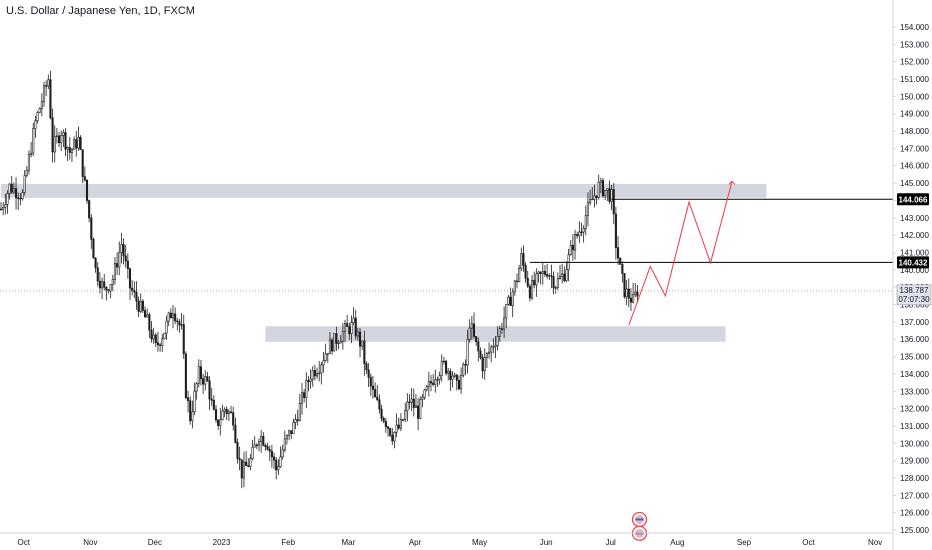 The image size is (932, 550). I want to click on svg-text: 138.787, so click(914, 290).